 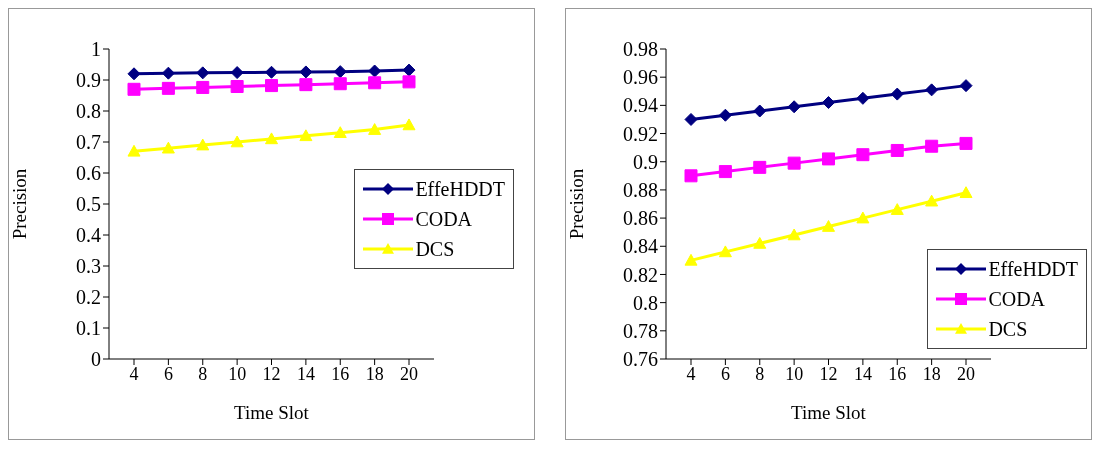 I want to click on y-tick-label: 0, so click(x=96, y=359).